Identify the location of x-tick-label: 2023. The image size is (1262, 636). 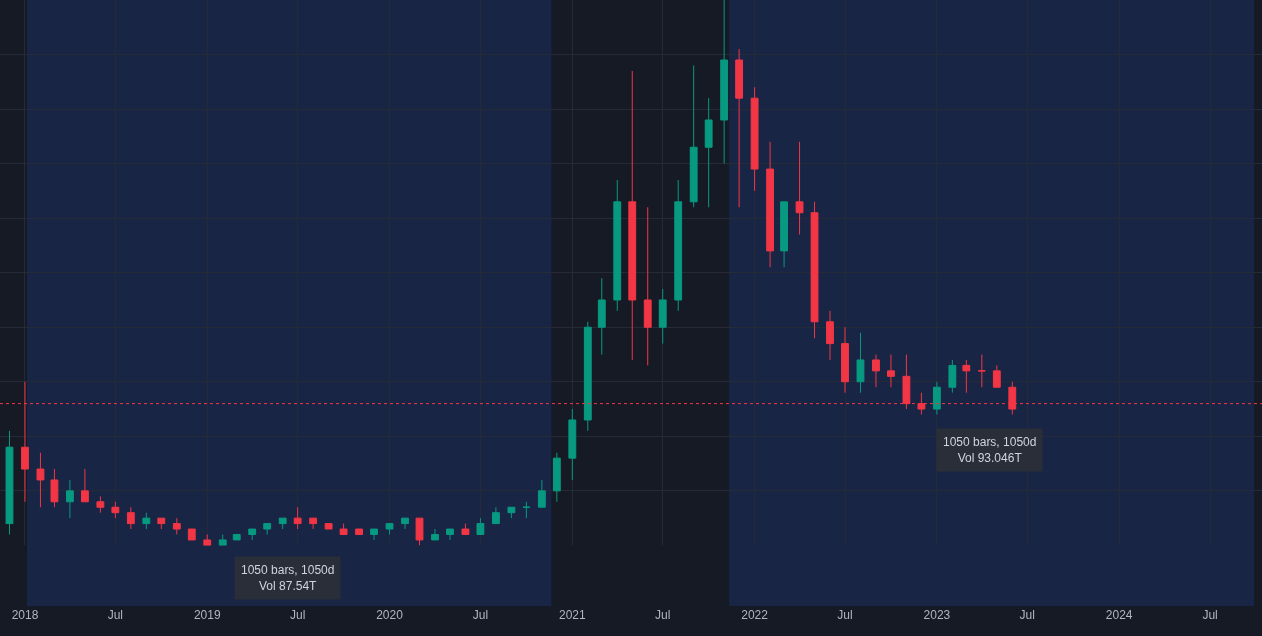
(937, 615).